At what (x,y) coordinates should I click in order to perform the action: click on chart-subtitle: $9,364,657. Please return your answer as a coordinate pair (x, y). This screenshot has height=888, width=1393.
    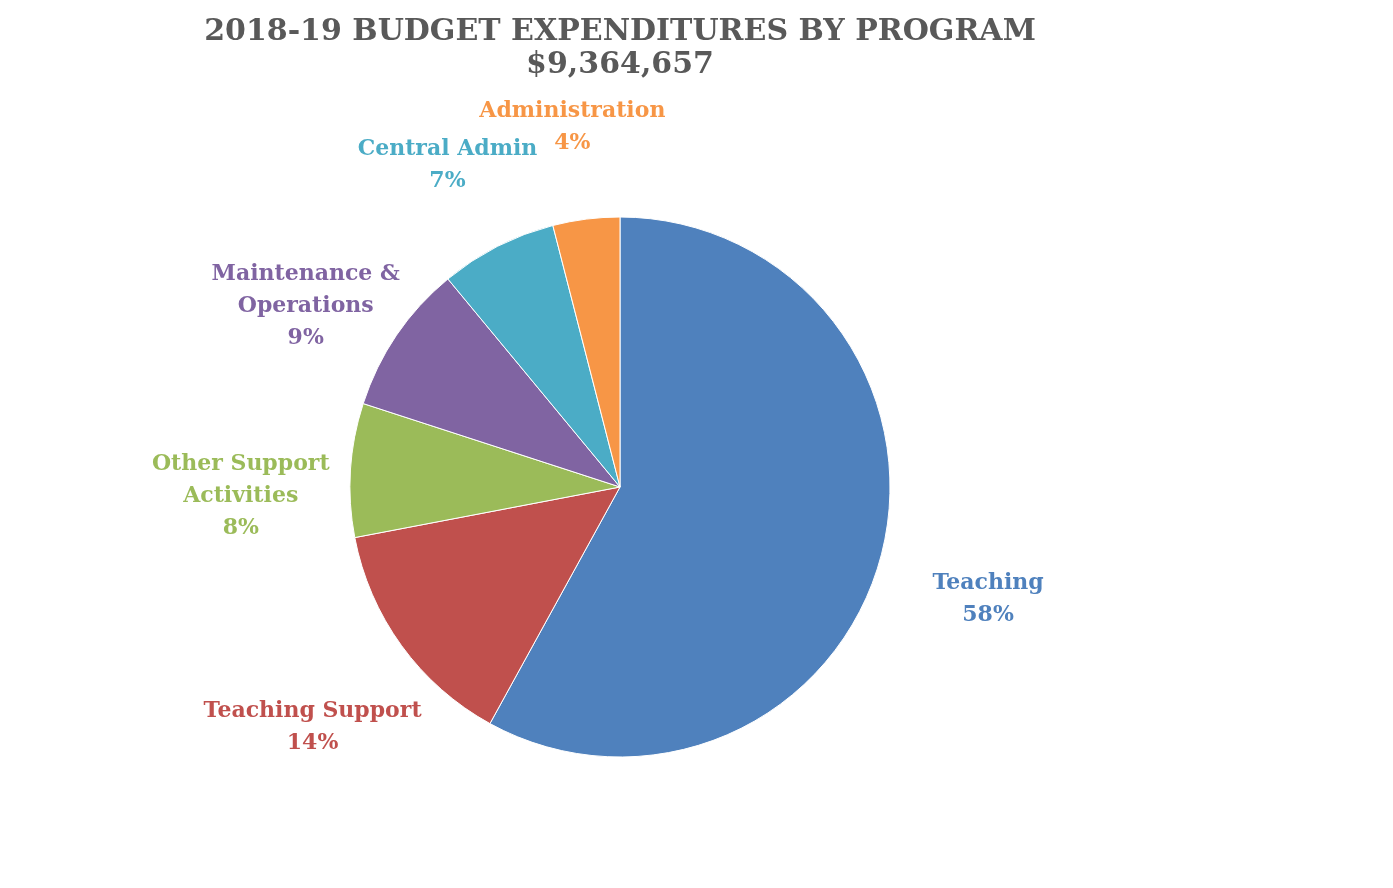
    Looking at the image, I should click on (620, 62).